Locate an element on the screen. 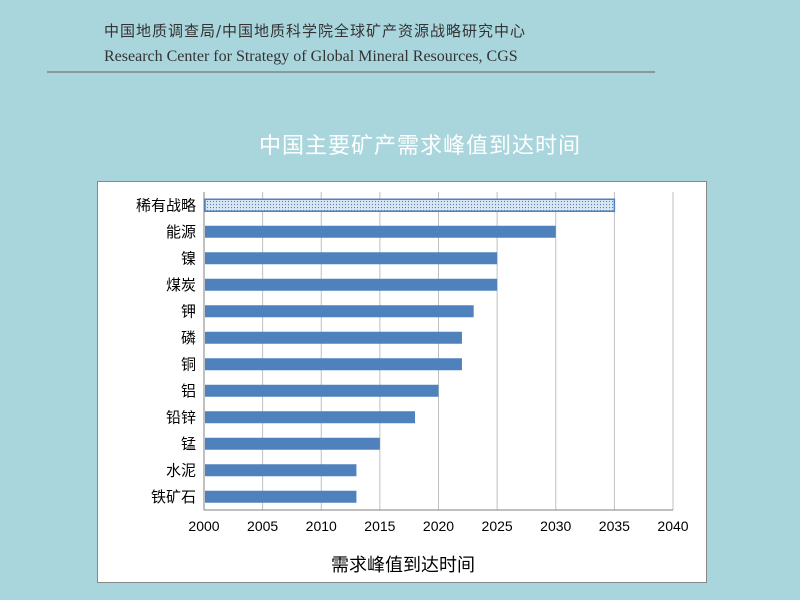 The image size is (800, 600). x-tick-label: 2015 is located at coordinates (379, 526).